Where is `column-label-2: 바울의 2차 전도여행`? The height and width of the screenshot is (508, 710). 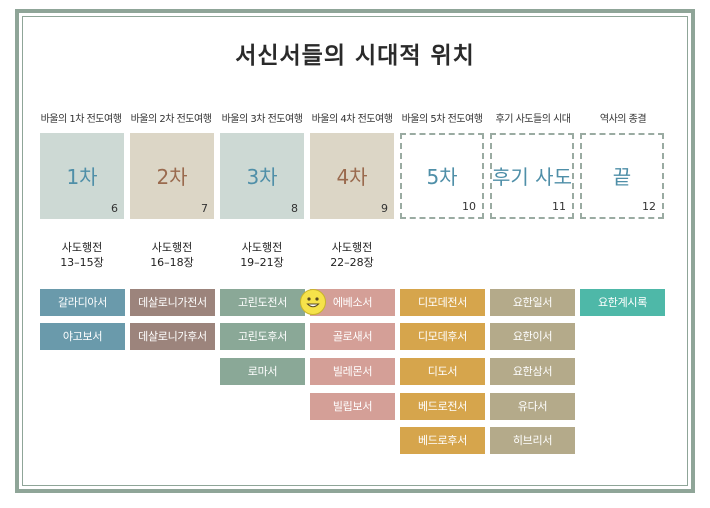
column-label-2: 바울의 2차 전도여행 is located at coordinates (171, 119).